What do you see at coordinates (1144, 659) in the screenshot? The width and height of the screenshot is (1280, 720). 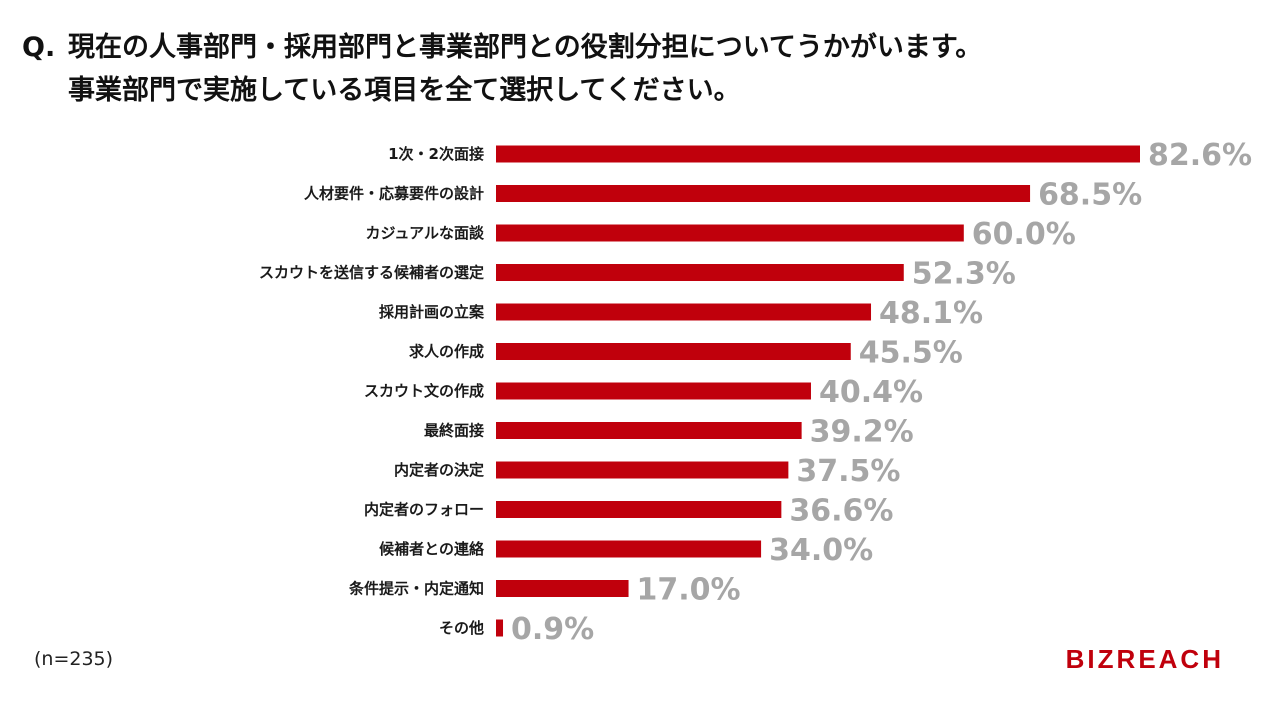 I see `bizreach-logo: BIZREACH` at bounding box center [1144, 659].